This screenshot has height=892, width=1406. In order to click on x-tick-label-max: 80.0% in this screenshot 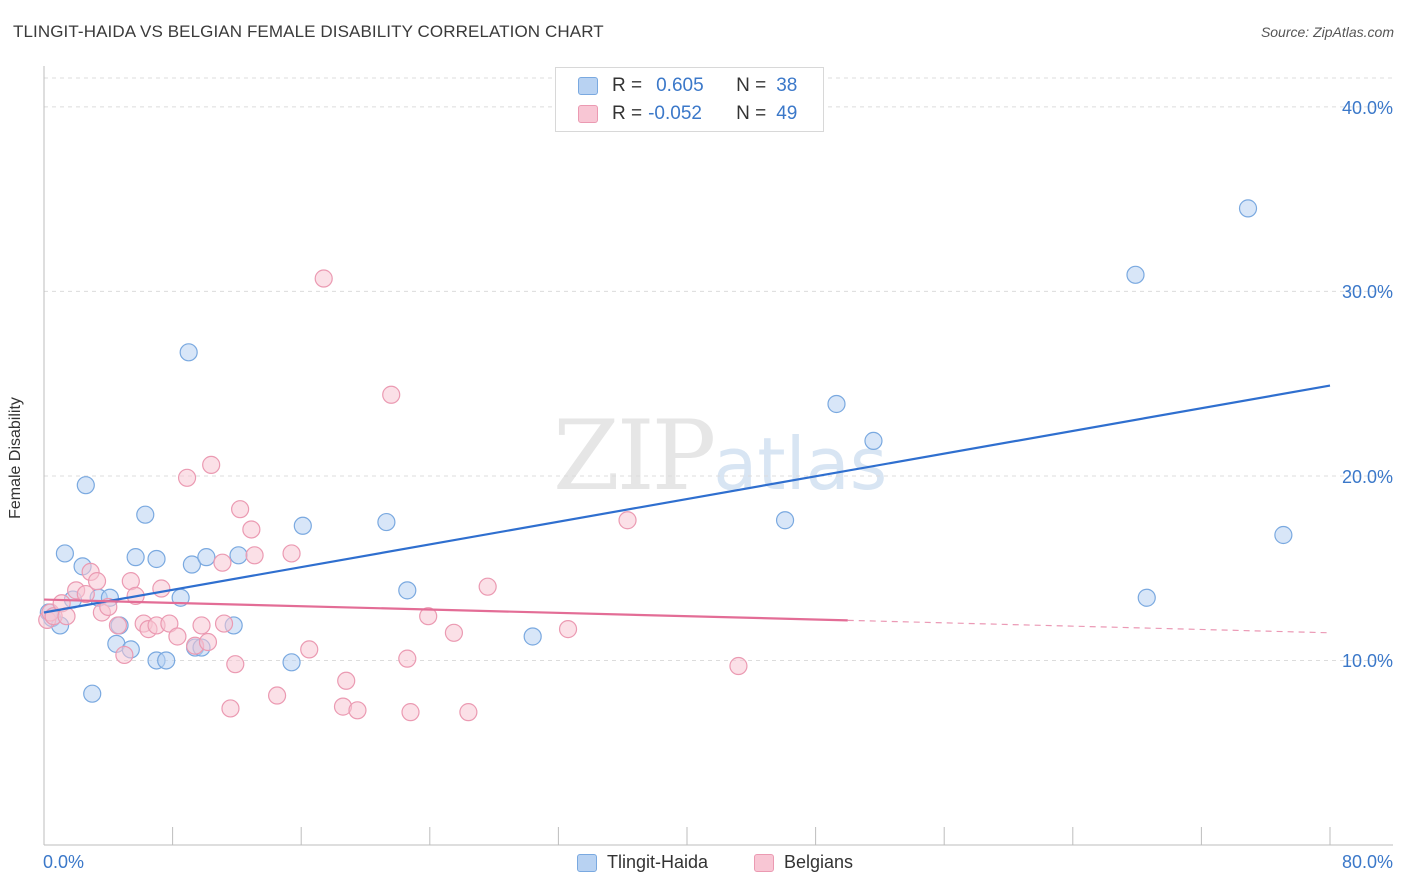, I will do `click(1367, 862)`.